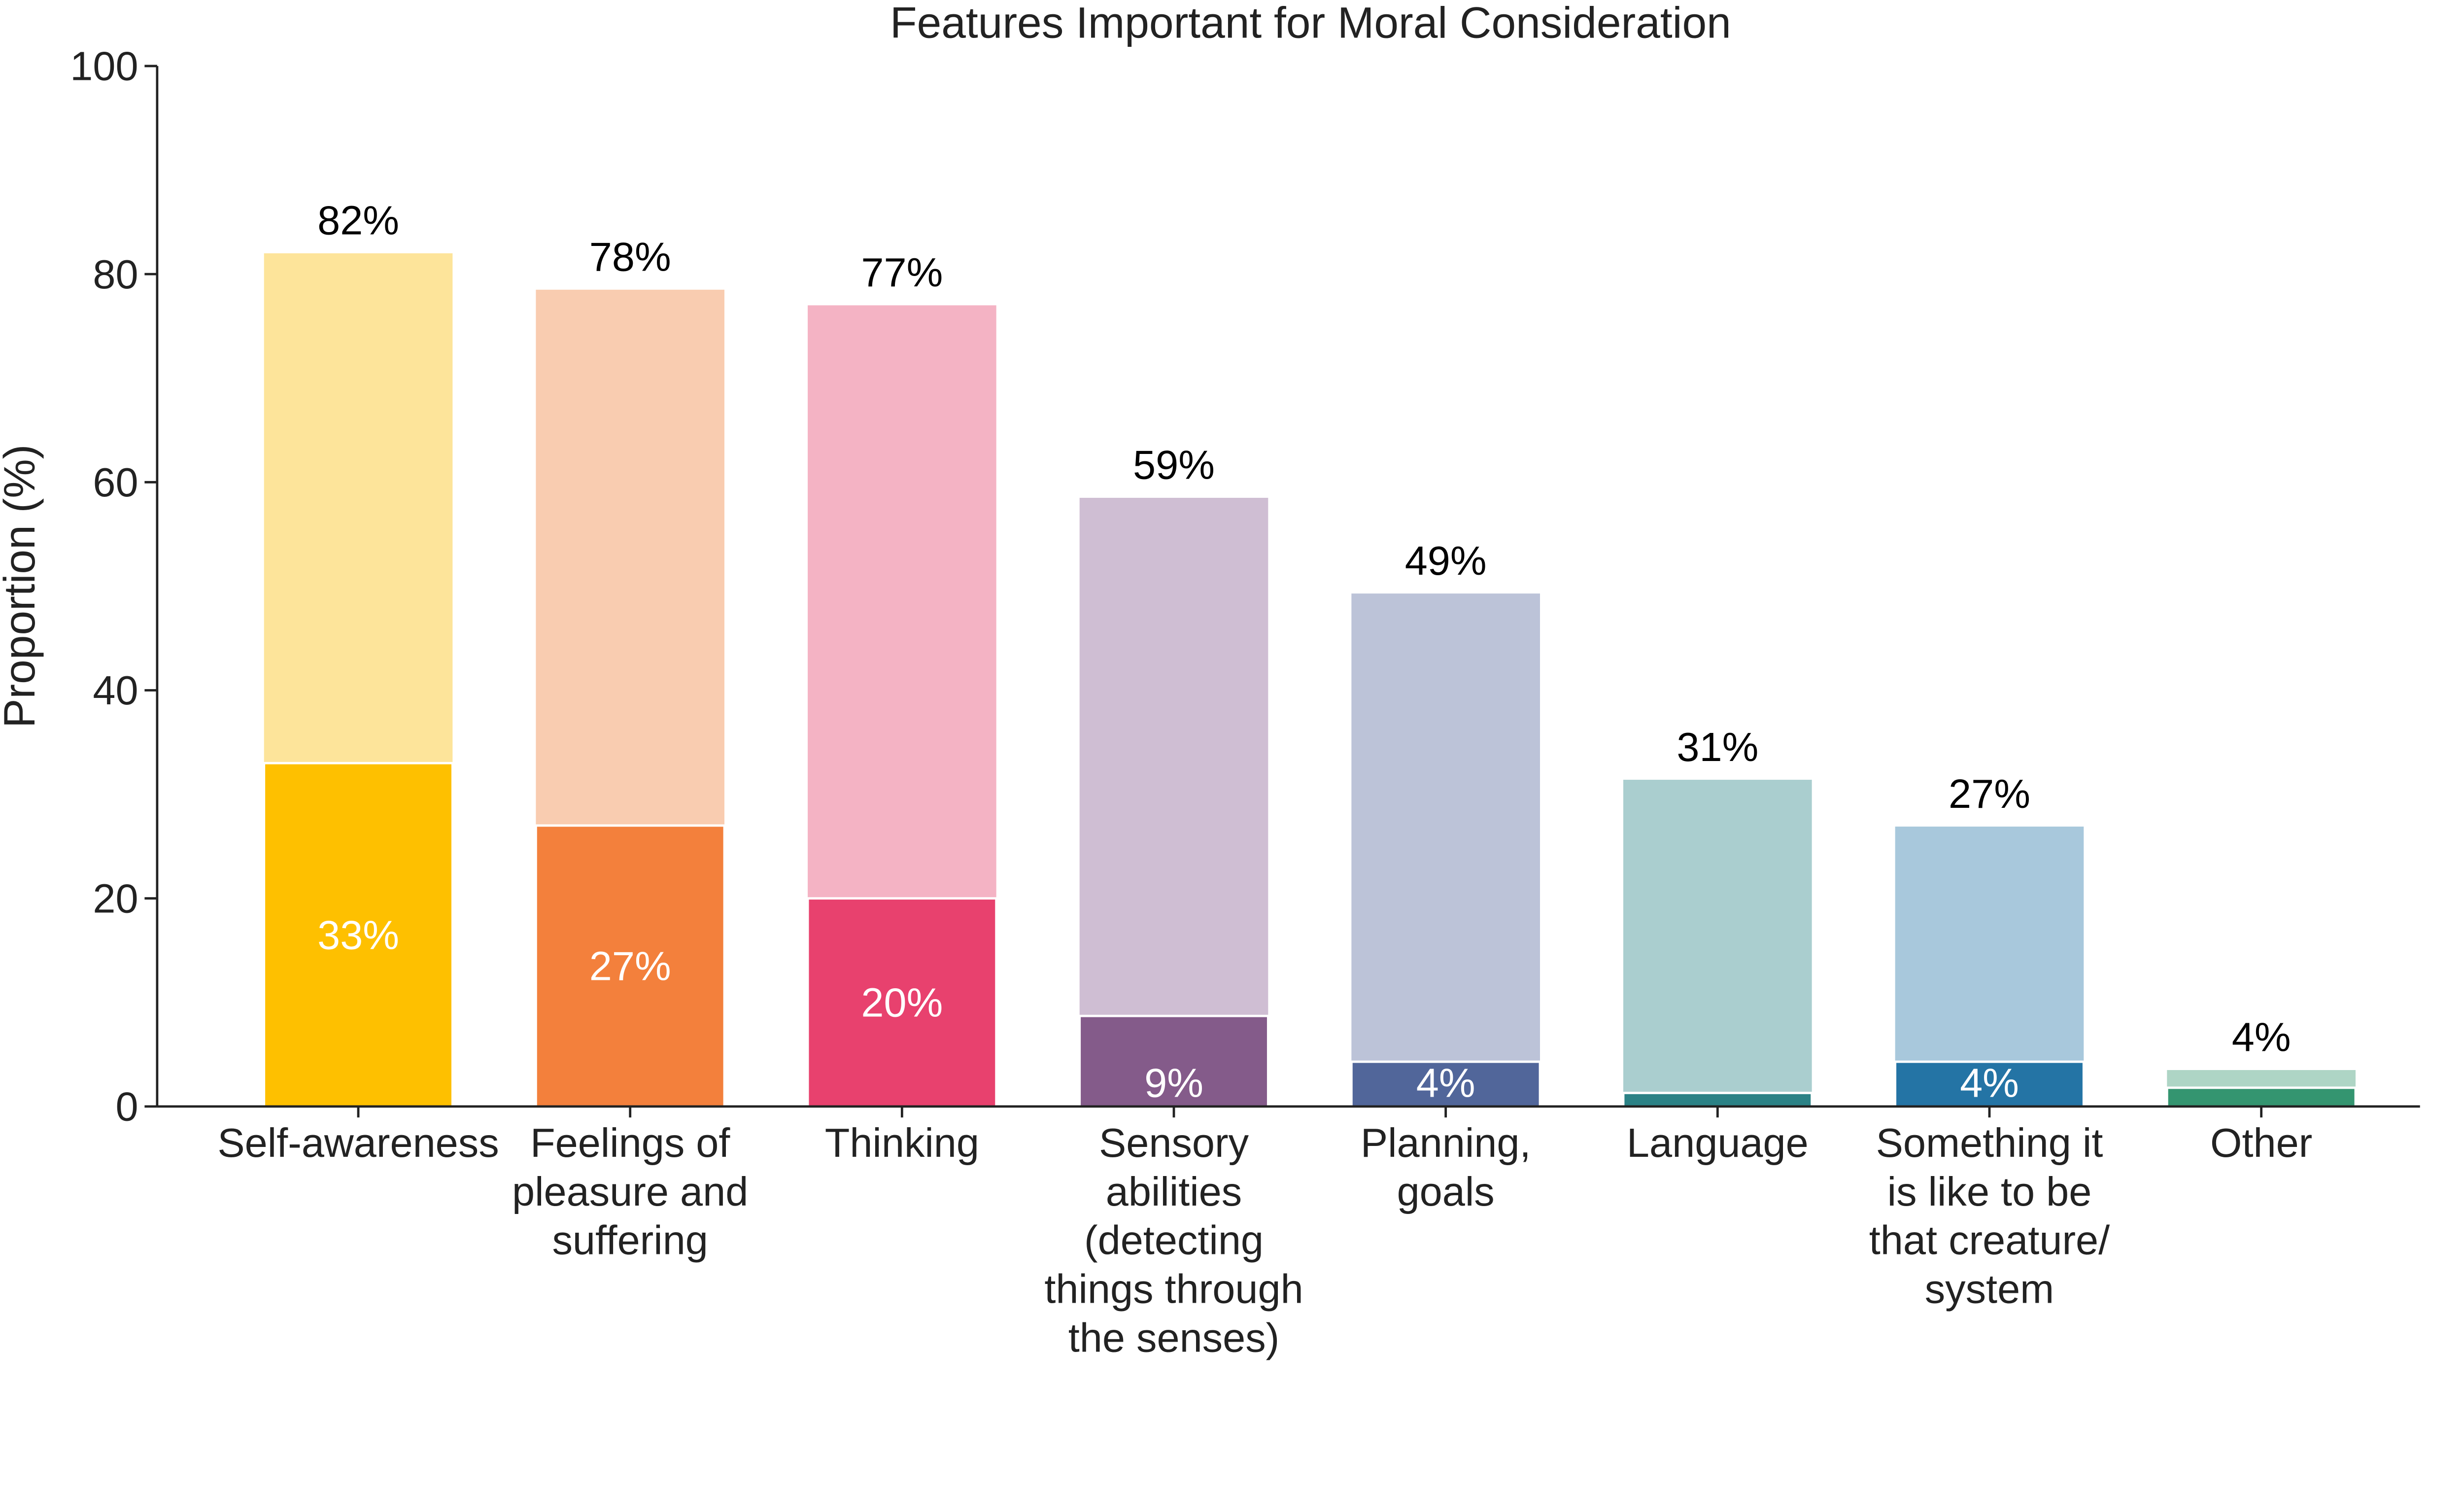 The image size is (2464, 1489). Describe the element at coordinates (2261, 1143) in the screenshot. I see `x-tick-label: Other` at that location.